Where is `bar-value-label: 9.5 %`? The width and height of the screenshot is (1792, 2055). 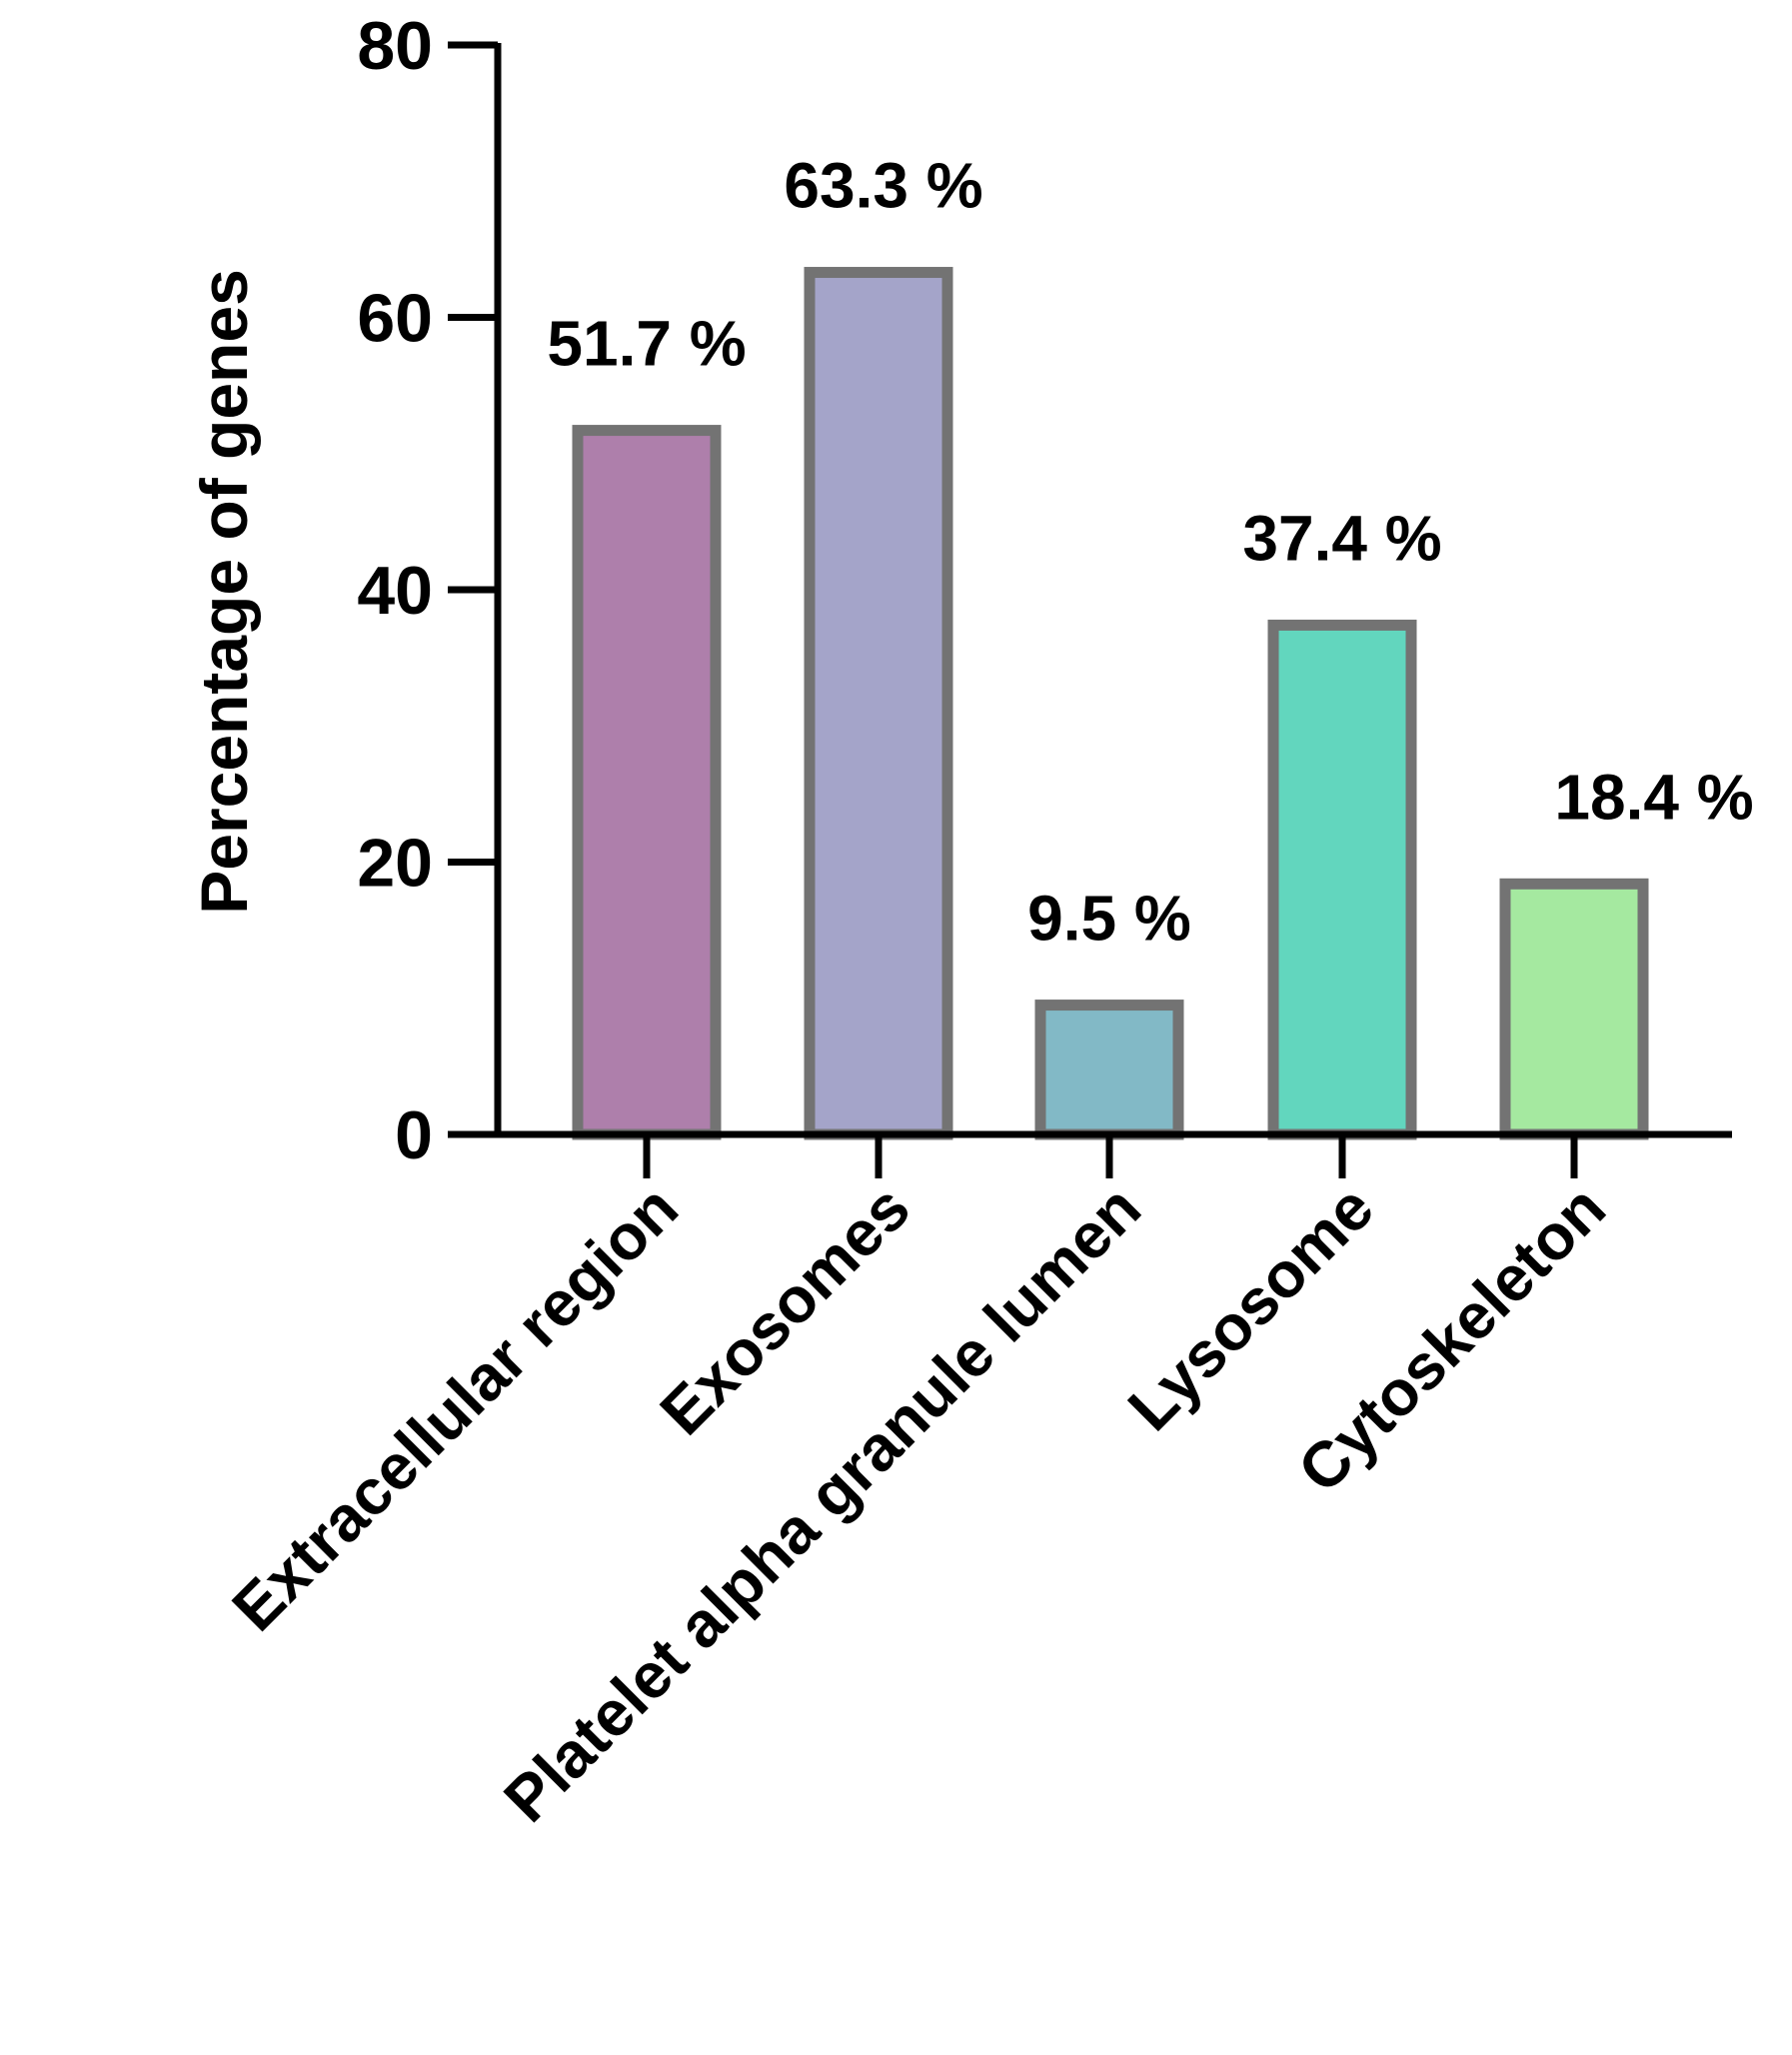 bar-value-label: 9.5 % is located at coordinates (1109, 919).